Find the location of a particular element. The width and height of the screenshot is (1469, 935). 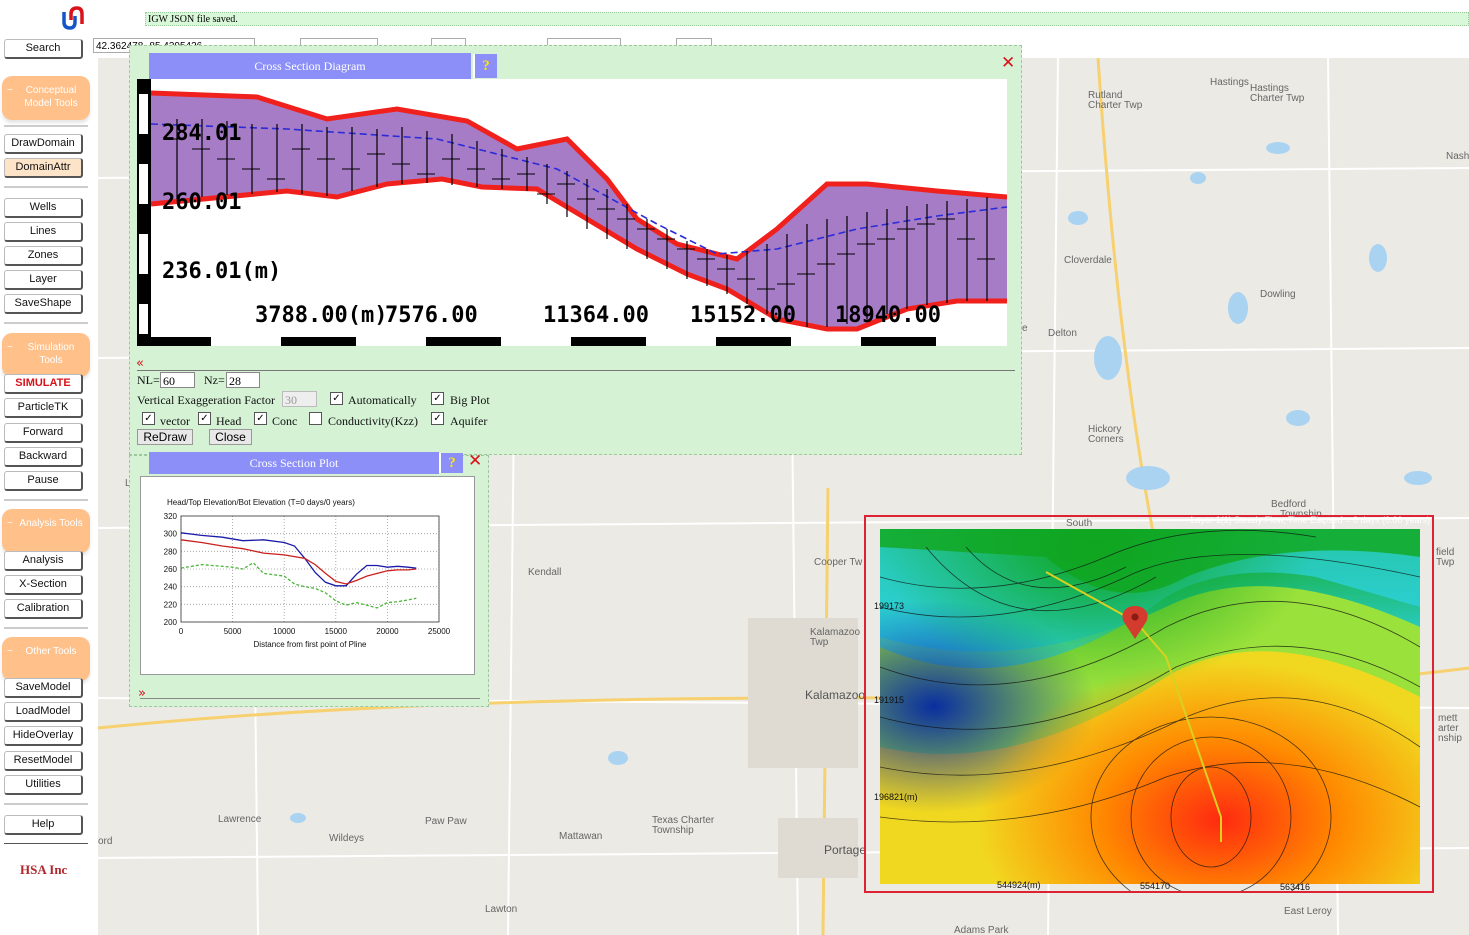

conc-label: Conc is located at coordinates (285, 421).